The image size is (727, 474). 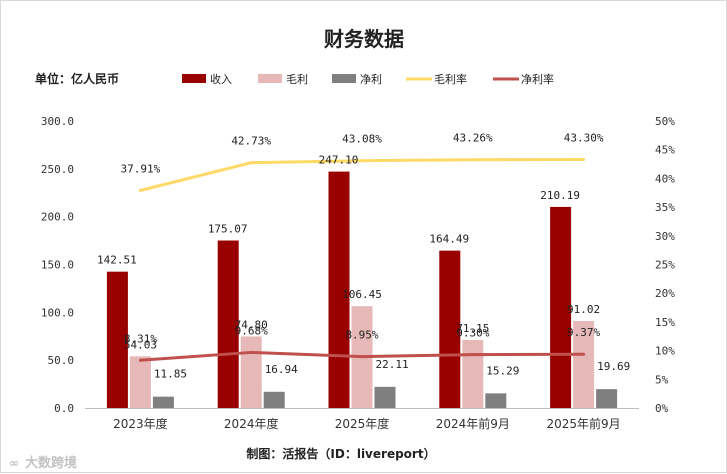 What do you see at coordinates (141, 168) in the screenshot?
I see `line-data-label: 37.91%` at bounding box center [141, 168].